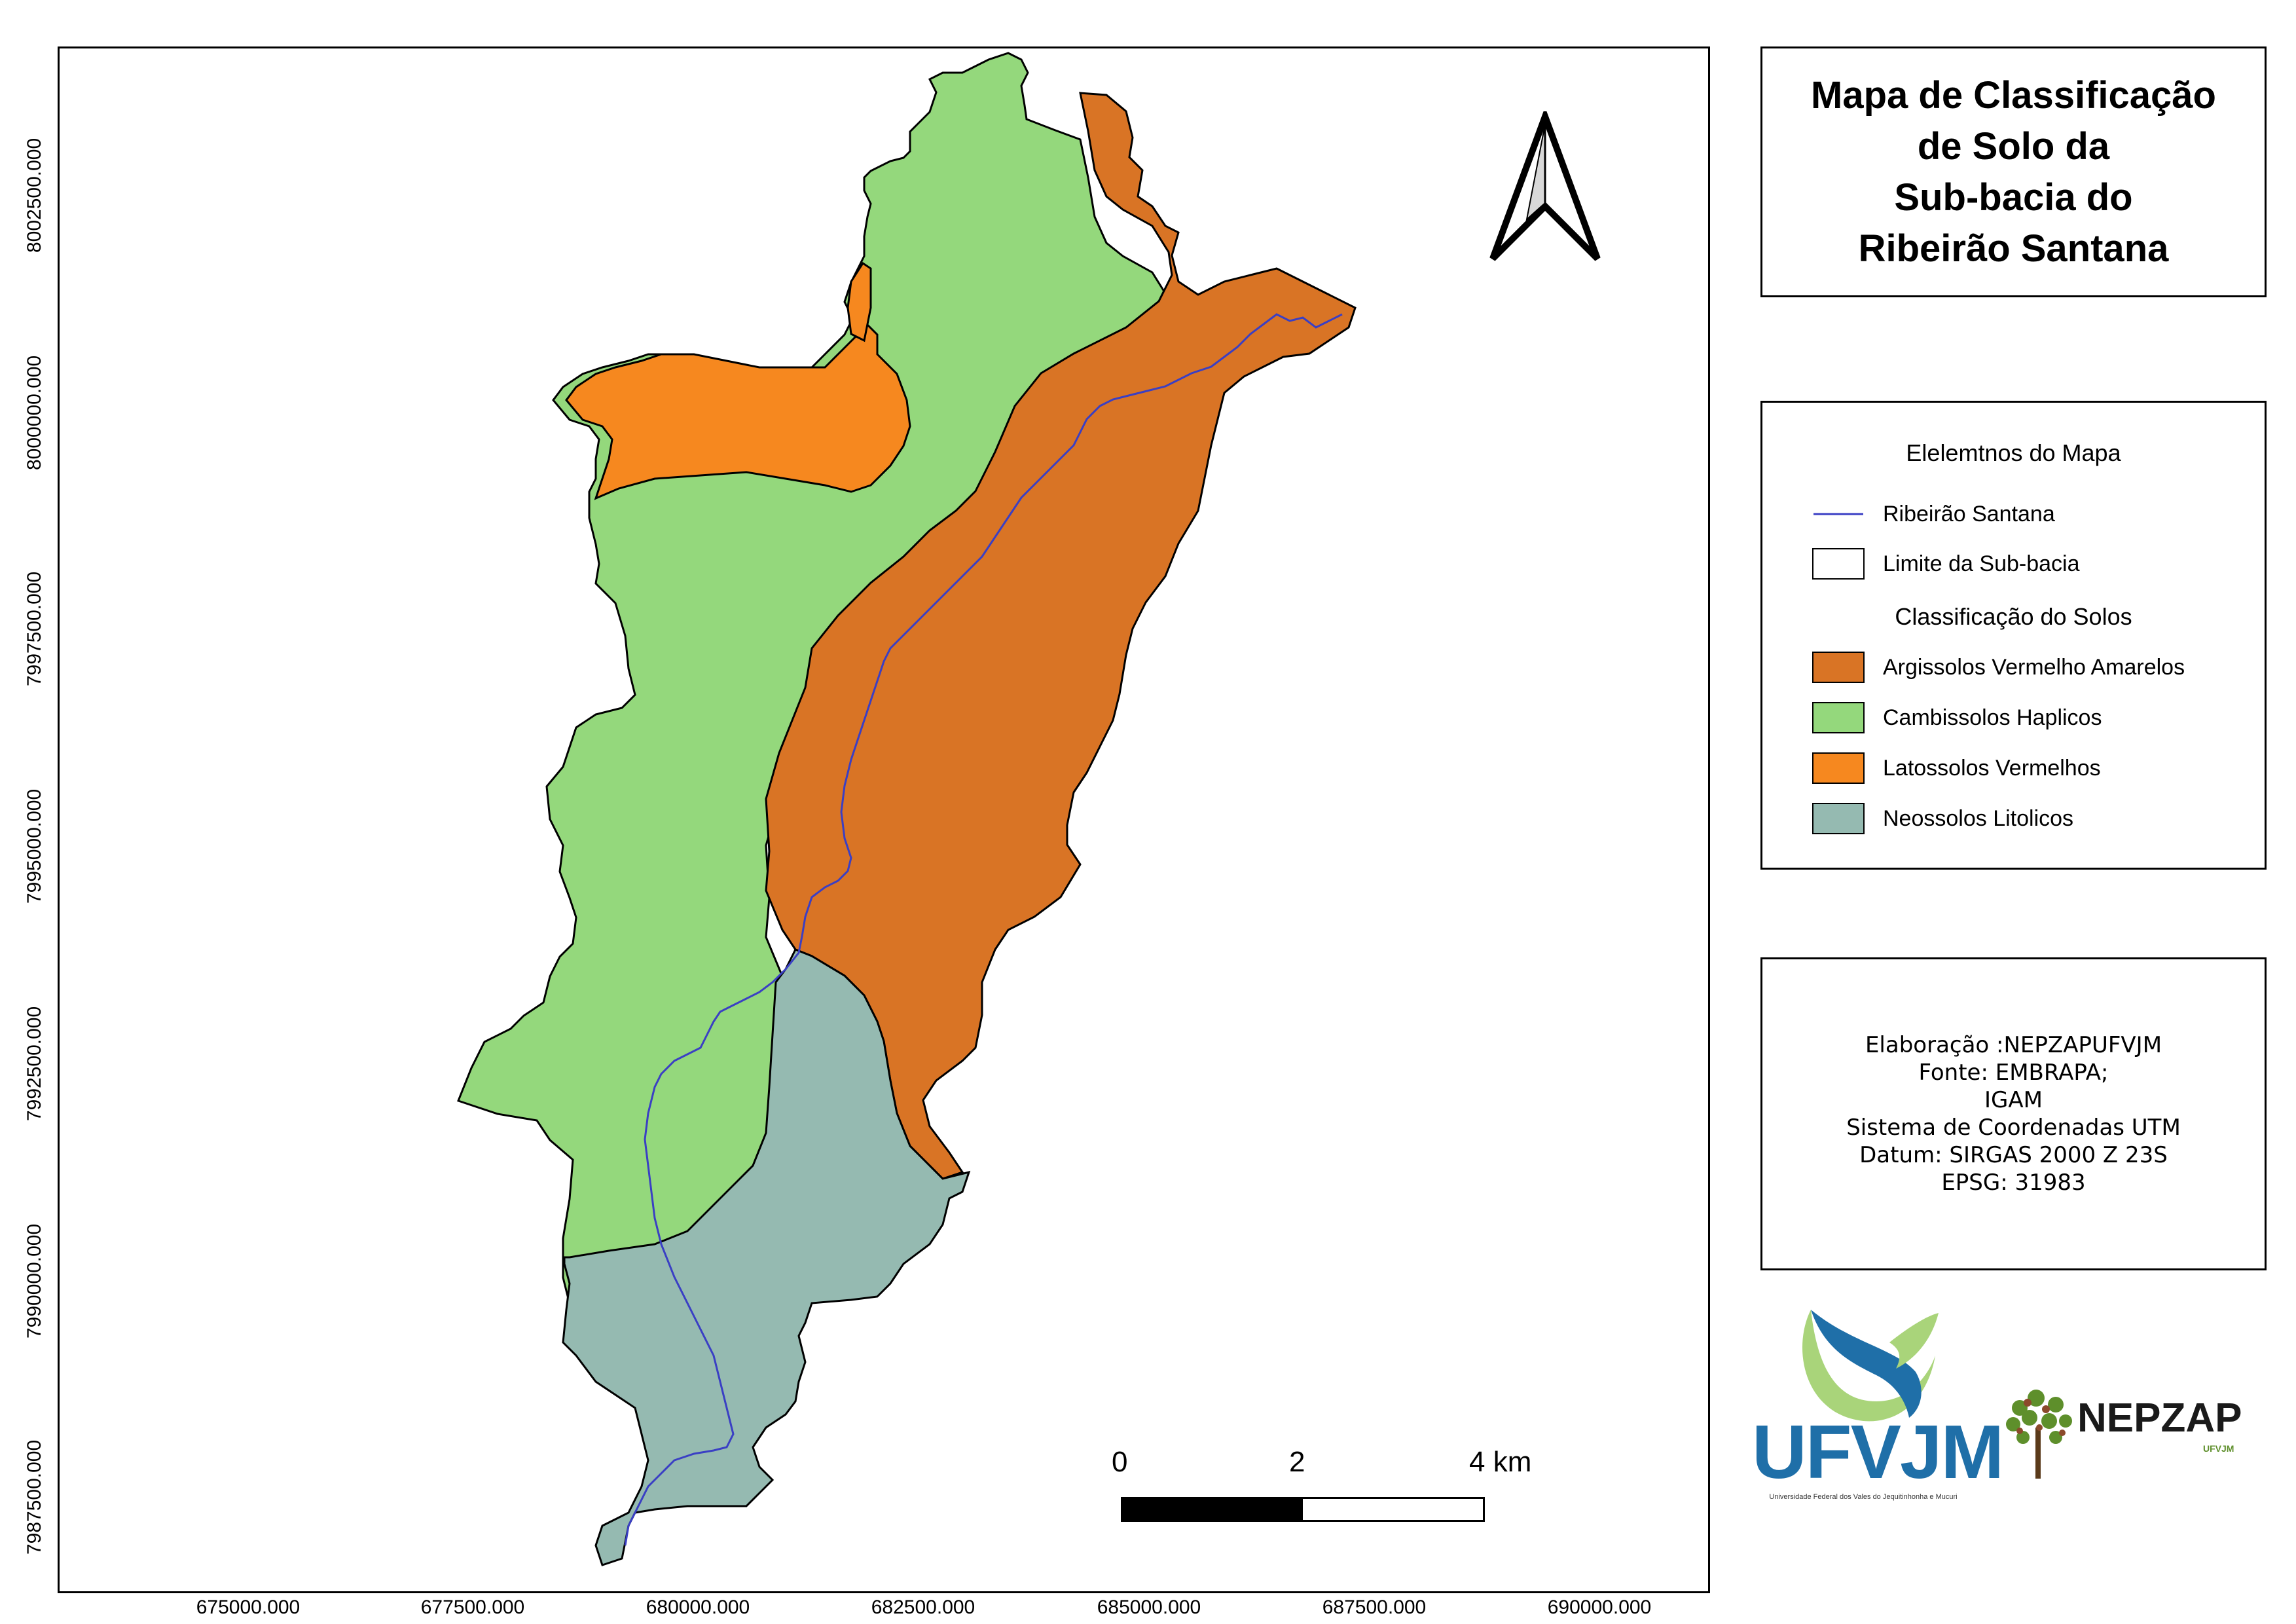 This screenshot has height=1624, width=2296. I want to click on legend-label: Latossolos Vermelhos, so click(1992, 768).